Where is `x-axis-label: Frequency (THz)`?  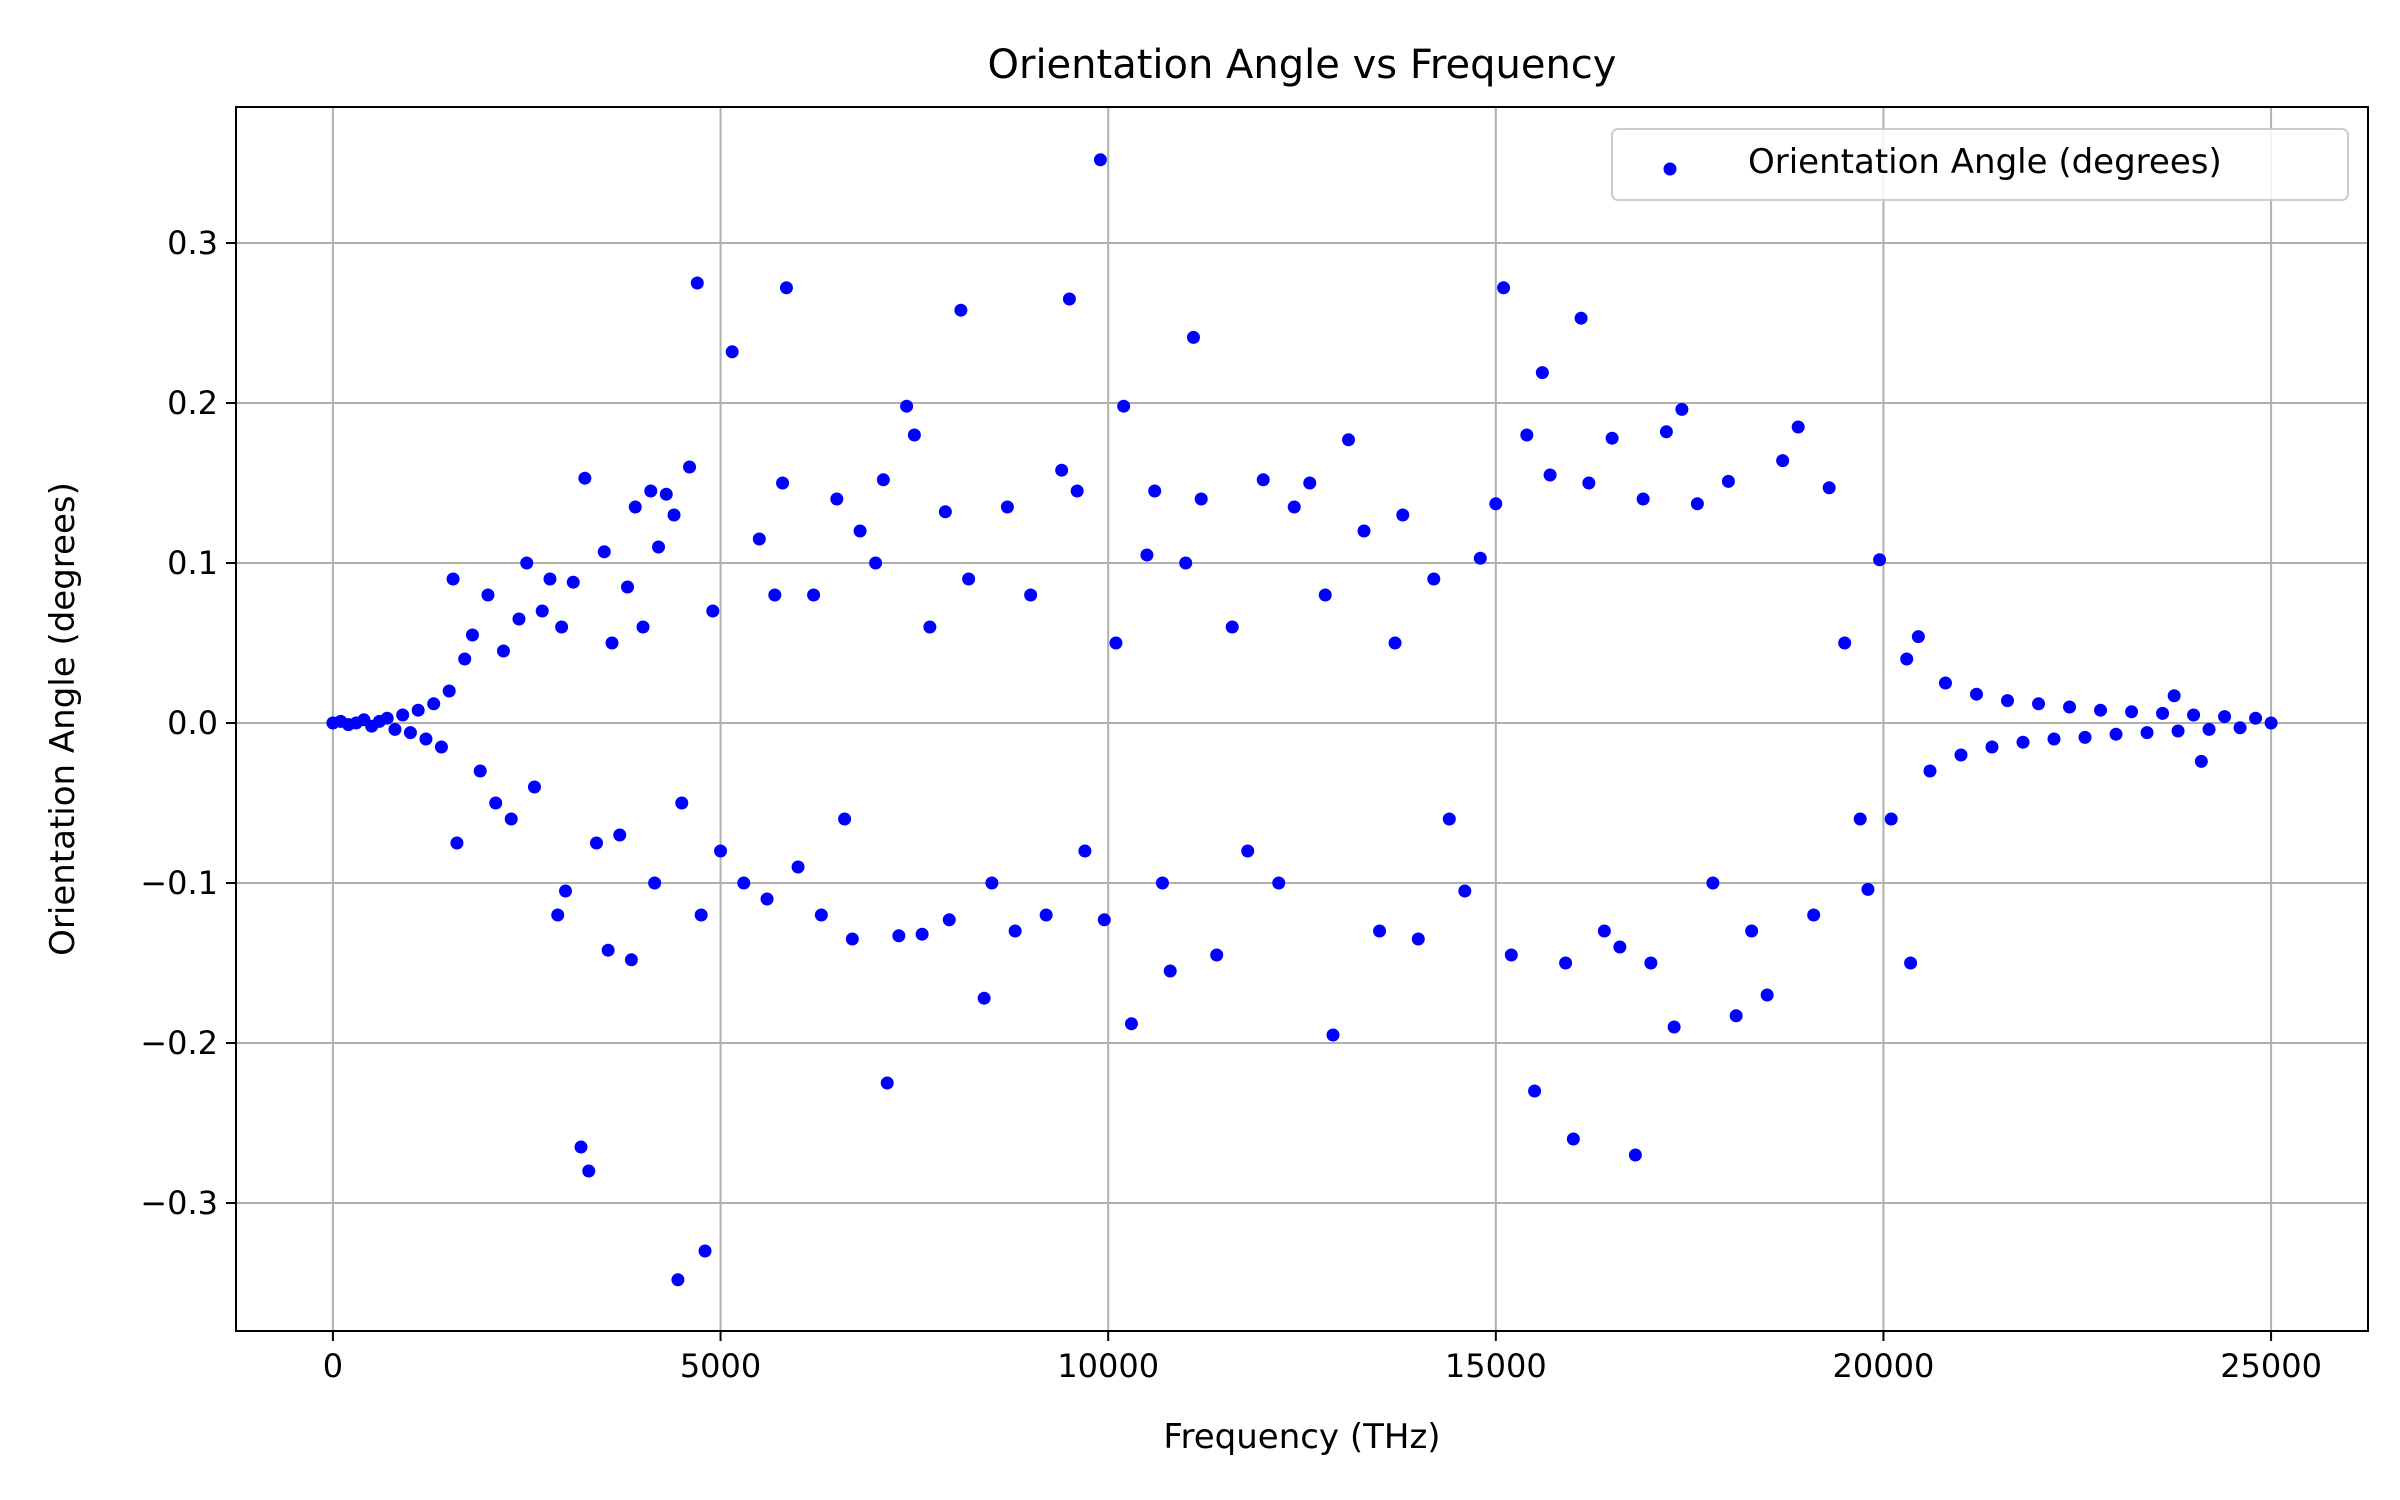
x-axis-label: Frequency (THz) is located at coordinates (1301, 1437).